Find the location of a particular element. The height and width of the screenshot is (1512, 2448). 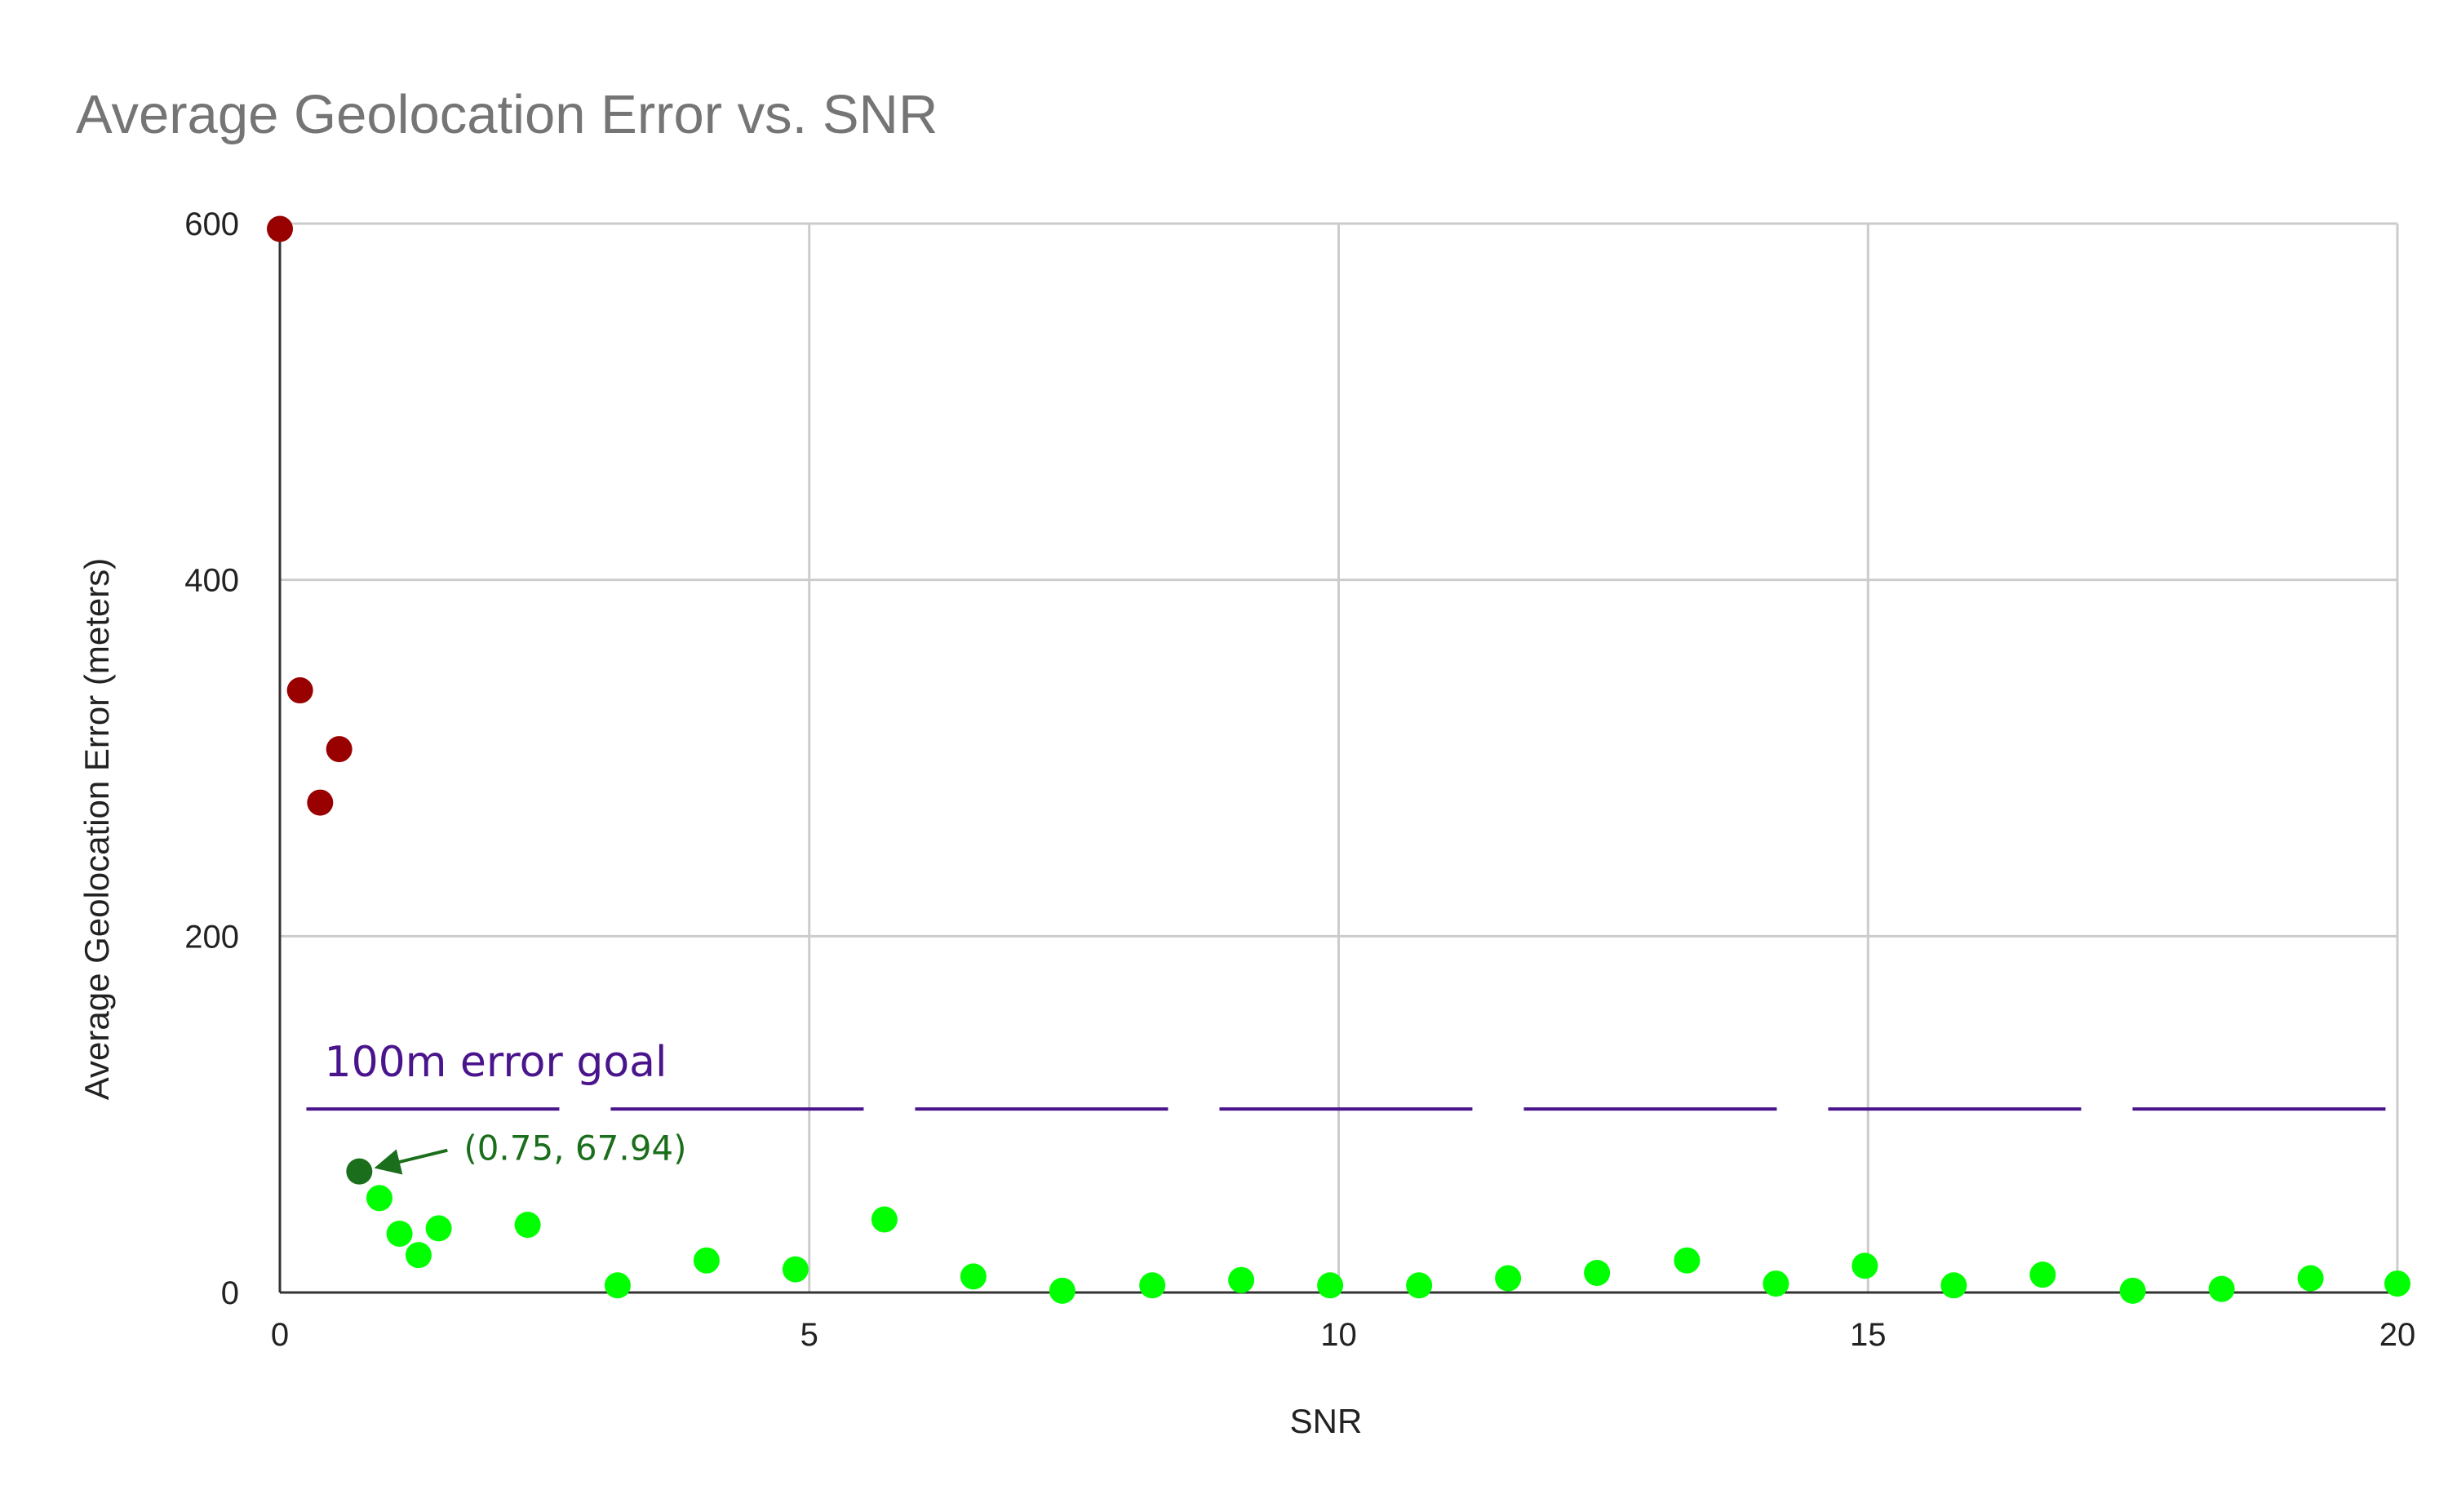

x-tick-label: 5 is located at coordinates (809, 1335).